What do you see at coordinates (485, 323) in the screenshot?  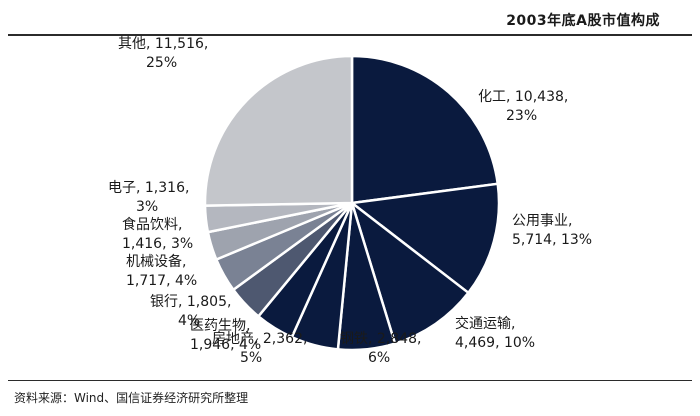 I see `slice-label-3: 交通运输,` at bounding box center [485, 323].